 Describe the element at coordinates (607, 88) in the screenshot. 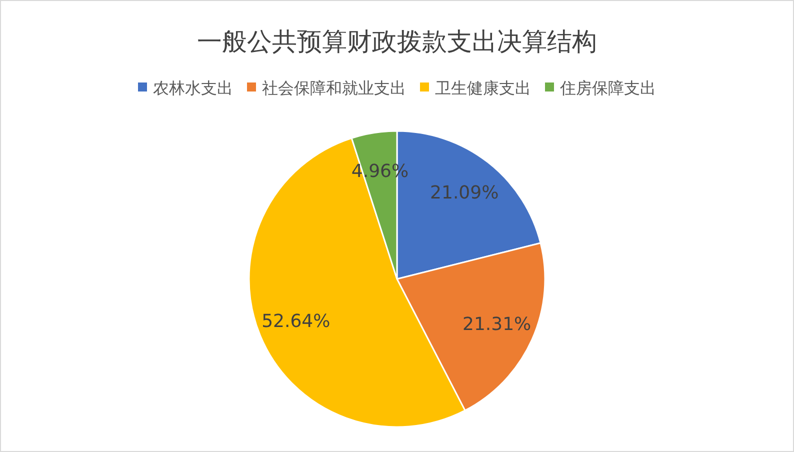

I see `legend-label: 住房保障支出` at that location.